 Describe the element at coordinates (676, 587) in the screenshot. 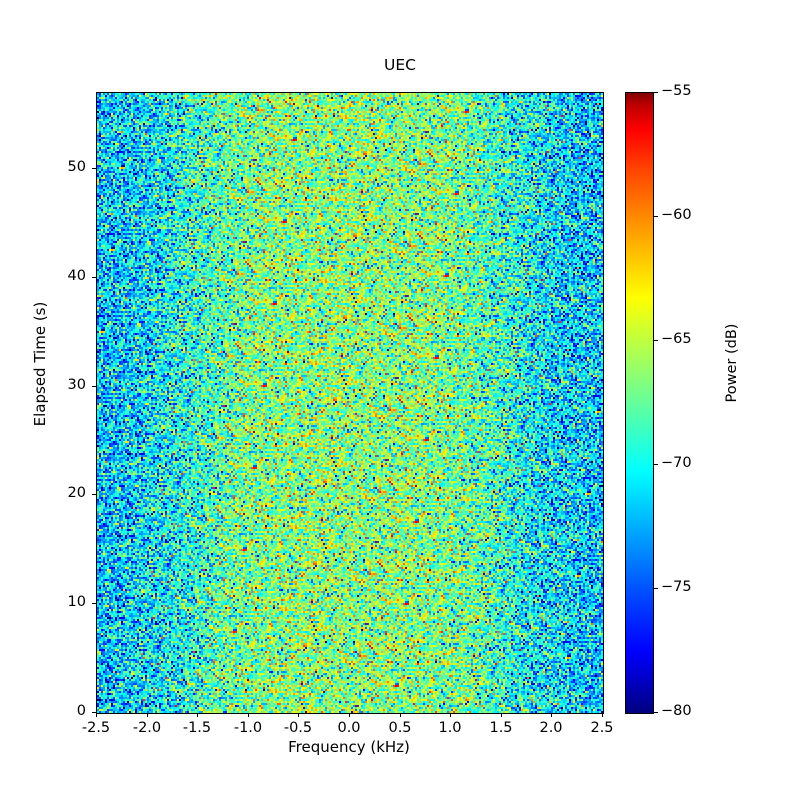

I see `colorbar-tick-label: −75` at that location.